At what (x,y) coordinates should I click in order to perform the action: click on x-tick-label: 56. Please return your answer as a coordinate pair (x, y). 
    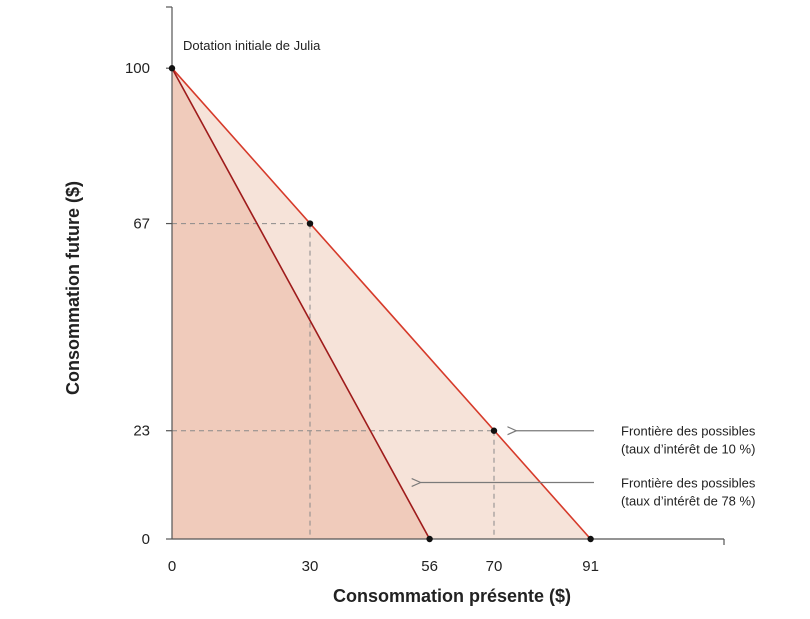
    Looking at the image, I should click on (429, 566).